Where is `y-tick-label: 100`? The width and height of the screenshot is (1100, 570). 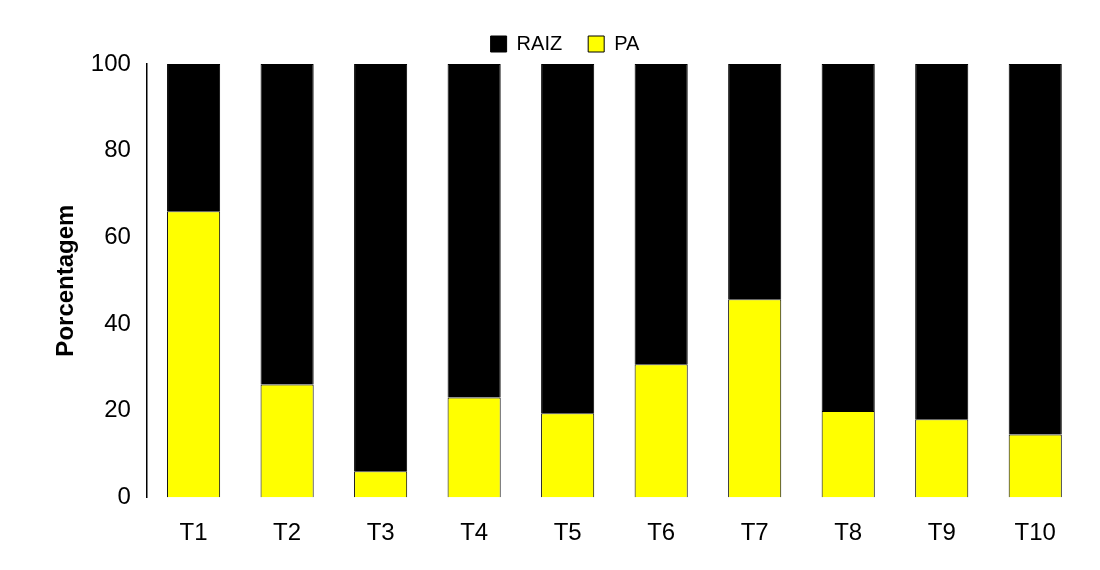 y-tick-label: 100 is located at coordinates (110, 62).